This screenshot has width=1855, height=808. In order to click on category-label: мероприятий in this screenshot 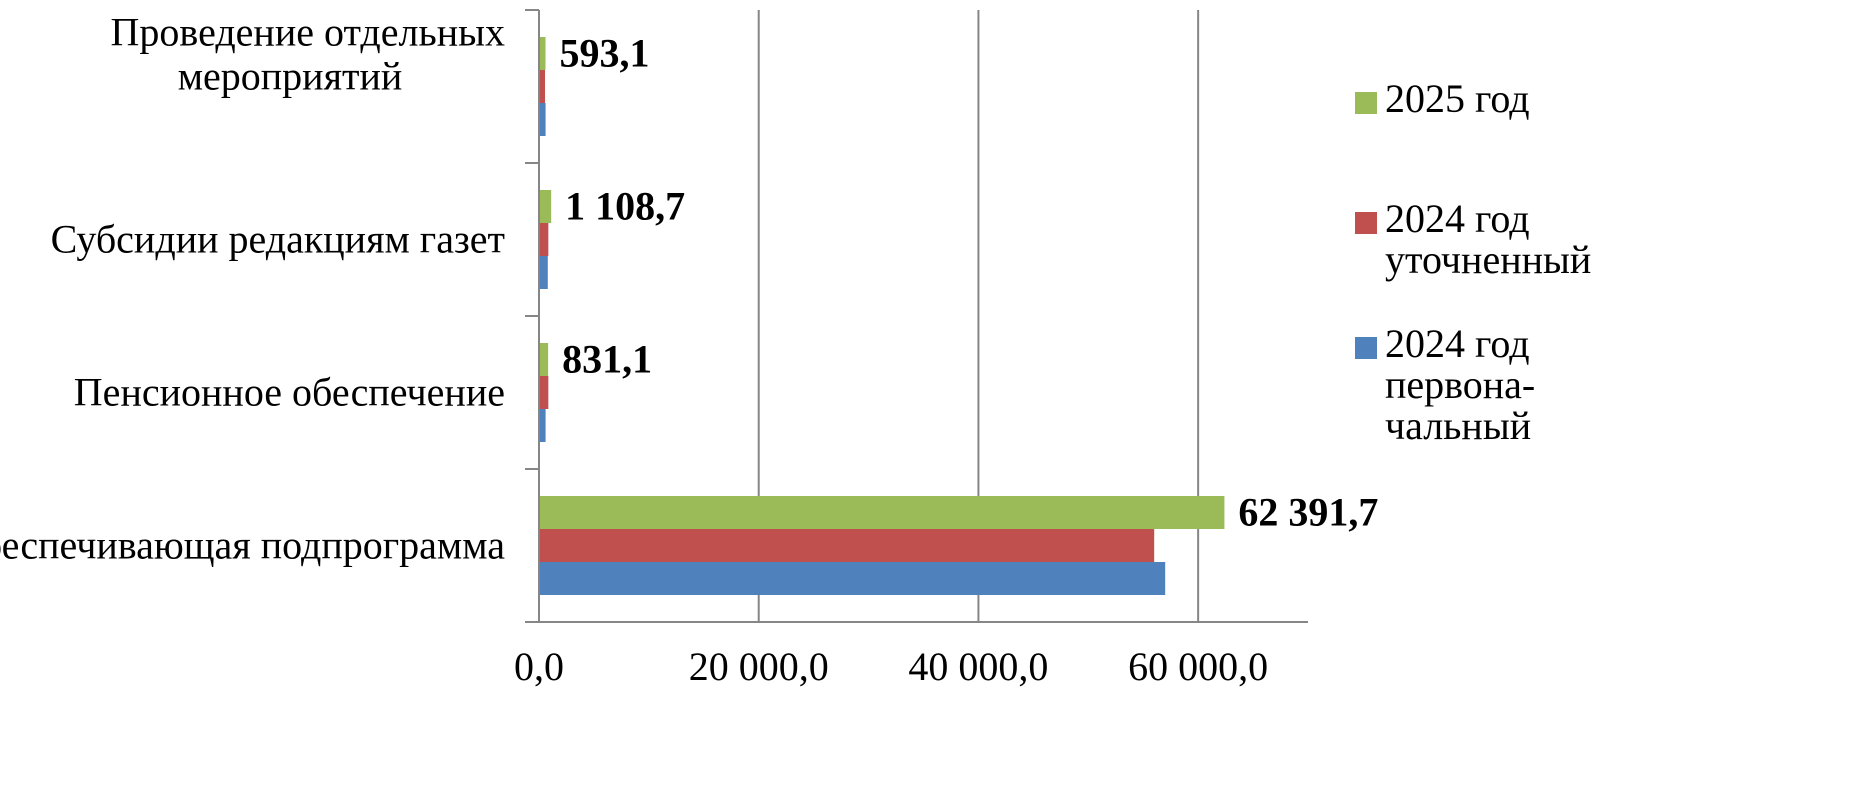, I will do `click(290, 76)`.